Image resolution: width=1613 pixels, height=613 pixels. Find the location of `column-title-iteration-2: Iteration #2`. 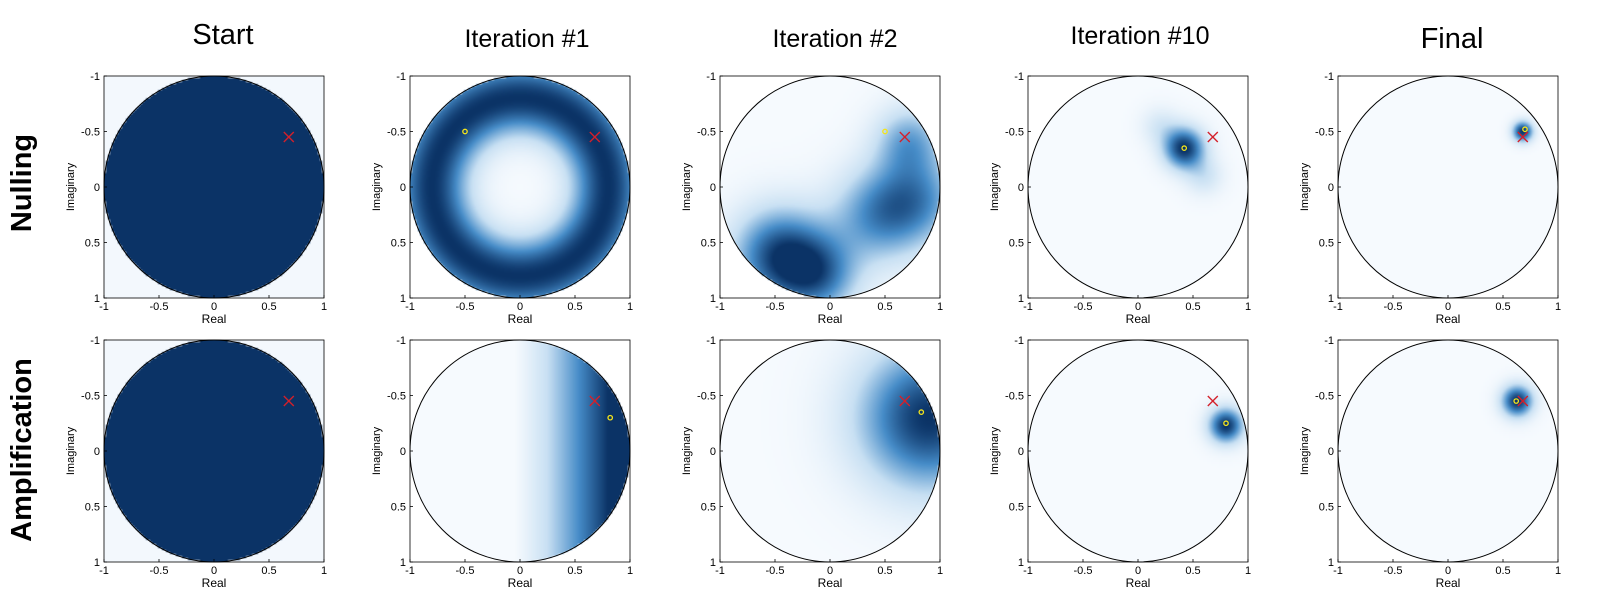

column-title-iteration-2: Iteration #2 is located at coordinates (834, 39).